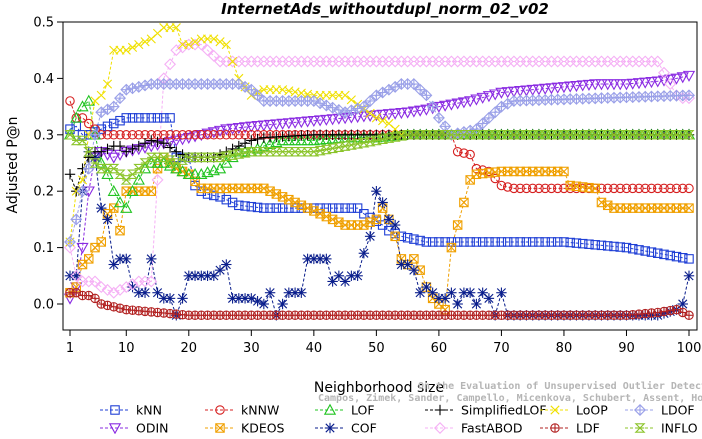  What do you see at coordinates (43, 248) in the screenshot?
I see `y-tick-label: 0.1` at bounding box center [43, 248].